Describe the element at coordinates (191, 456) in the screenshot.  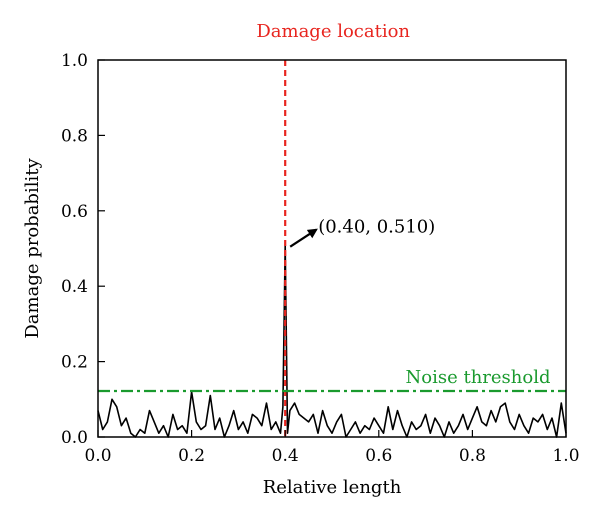
I see `x-tick-label: 0.2` at that location.